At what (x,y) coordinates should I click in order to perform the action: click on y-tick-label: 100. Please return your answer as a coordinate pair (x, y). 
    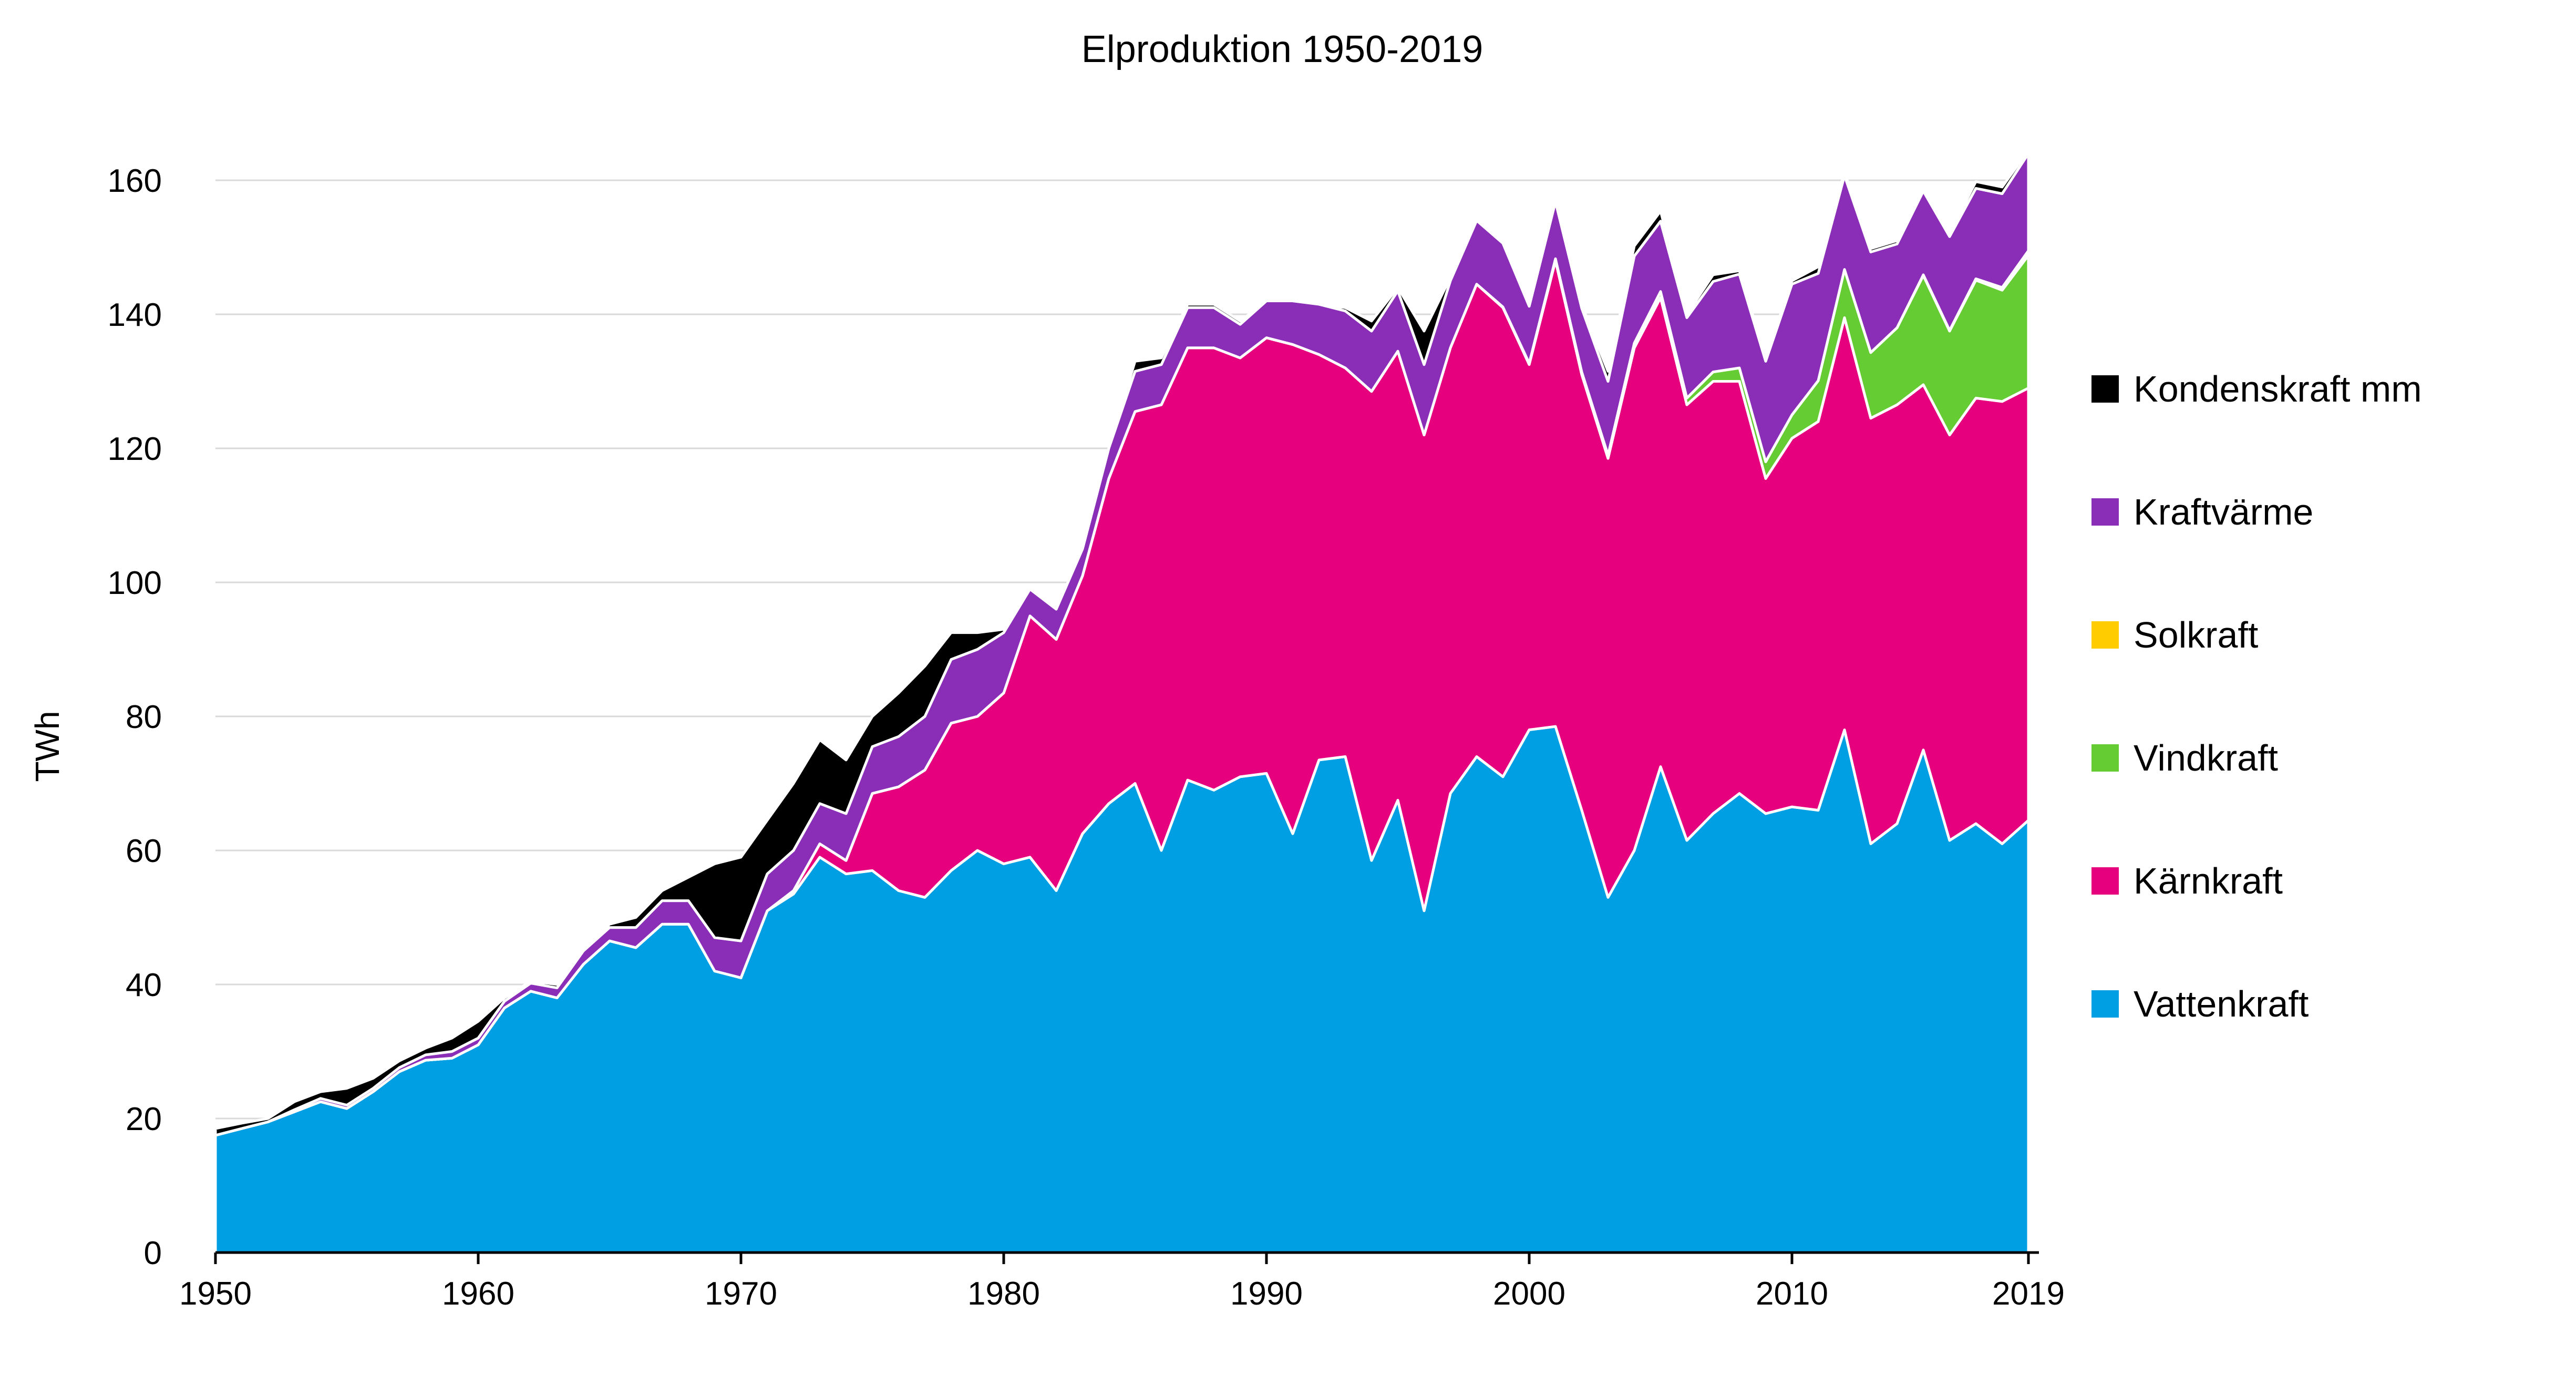
    Looking at the image, I should click on (135, 583).